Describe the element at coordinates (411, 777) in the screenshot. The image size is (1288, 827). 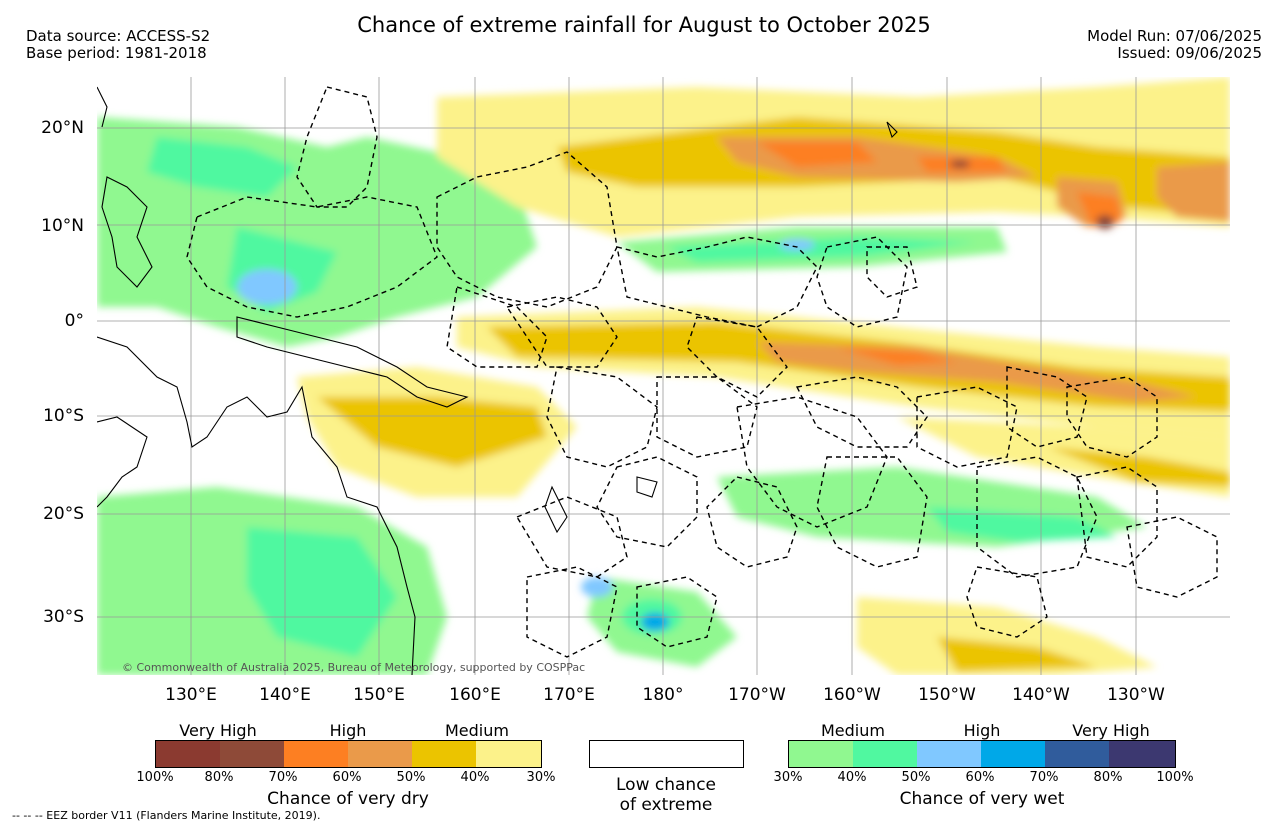
I see `dry-tick: 50%` at that location.